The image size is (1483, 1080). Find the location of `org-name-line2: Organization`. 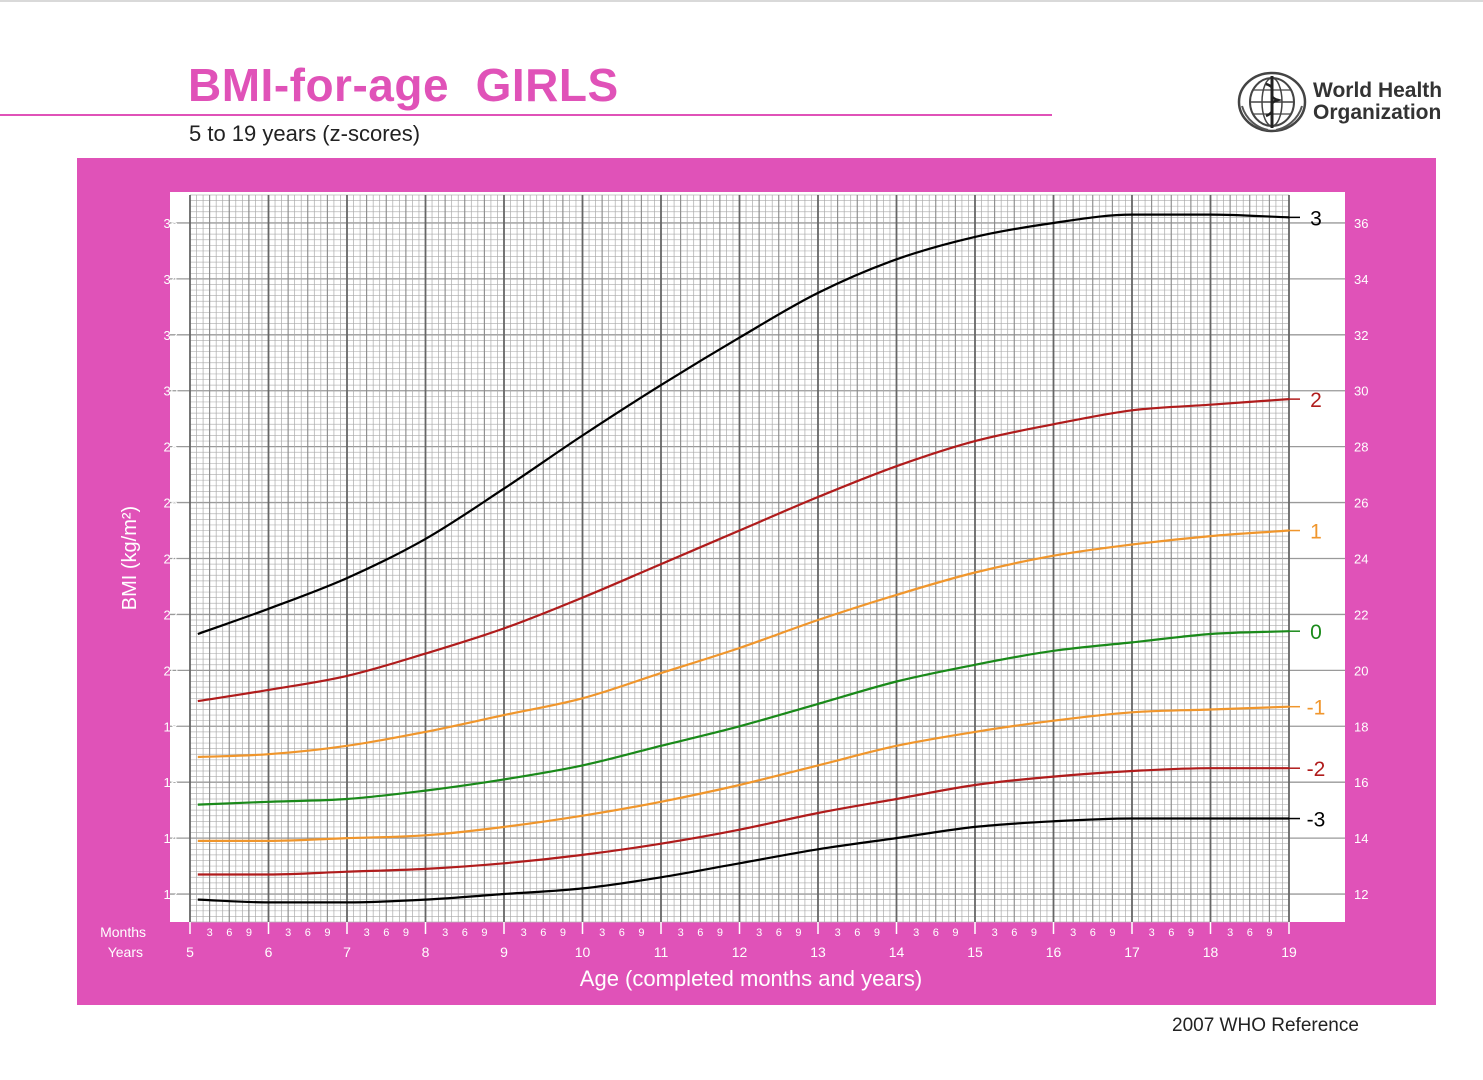

org-name-line2: Organization is located at coordinates (1377, 112).